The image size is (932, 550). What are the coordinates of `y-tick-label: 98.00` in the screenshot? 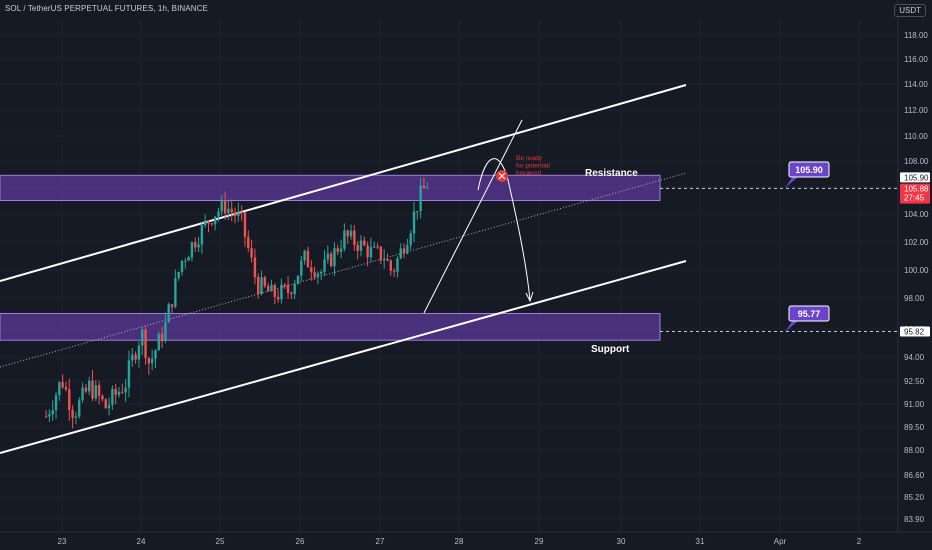 It's located at (914, 298).